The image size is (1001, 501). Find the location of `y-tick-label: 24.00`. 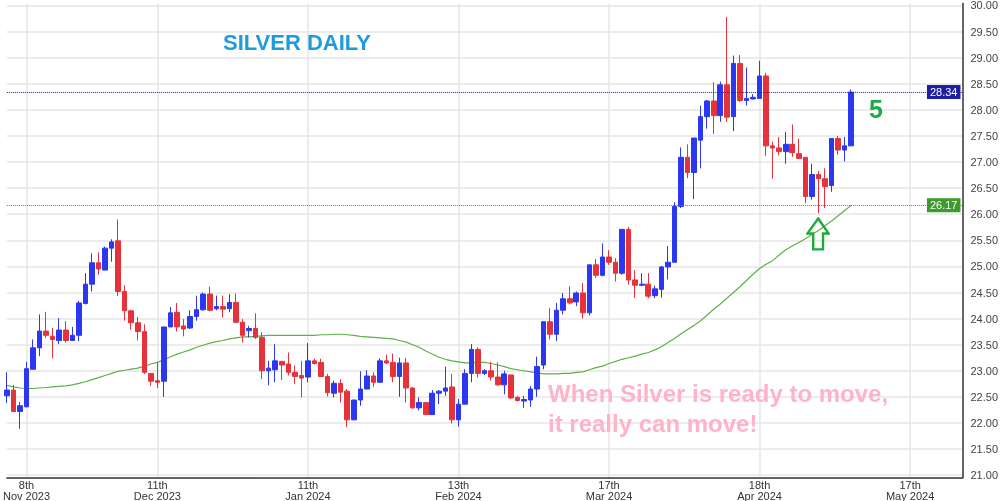

y-tick-label: 24.00 is located at coordinates (984, 318).